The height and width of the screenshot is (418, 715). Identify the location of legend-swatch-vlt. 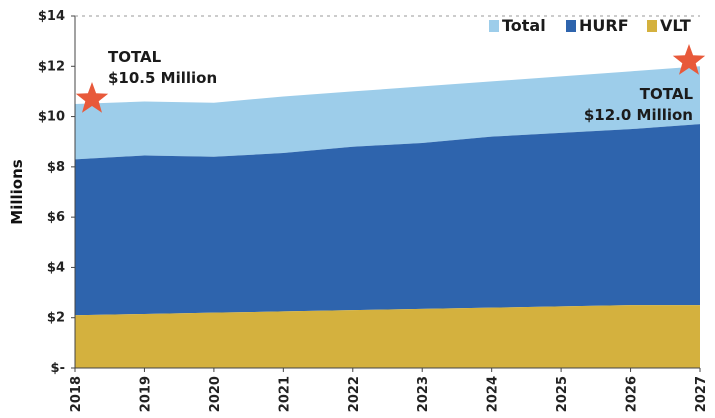
(652, 26).